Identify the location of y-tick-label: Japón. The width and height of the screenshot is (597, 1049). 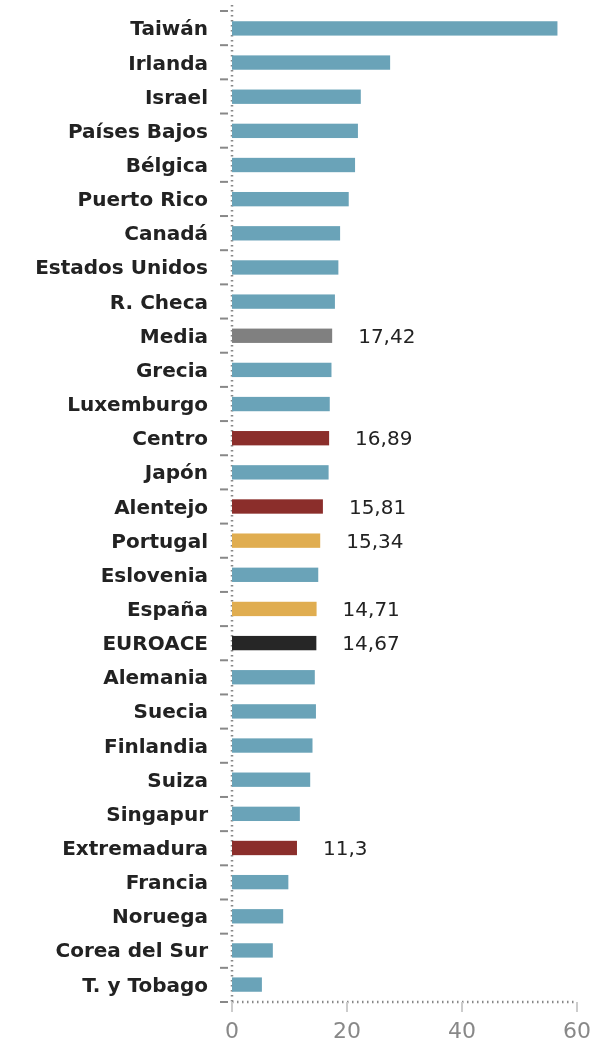
(175, 472).